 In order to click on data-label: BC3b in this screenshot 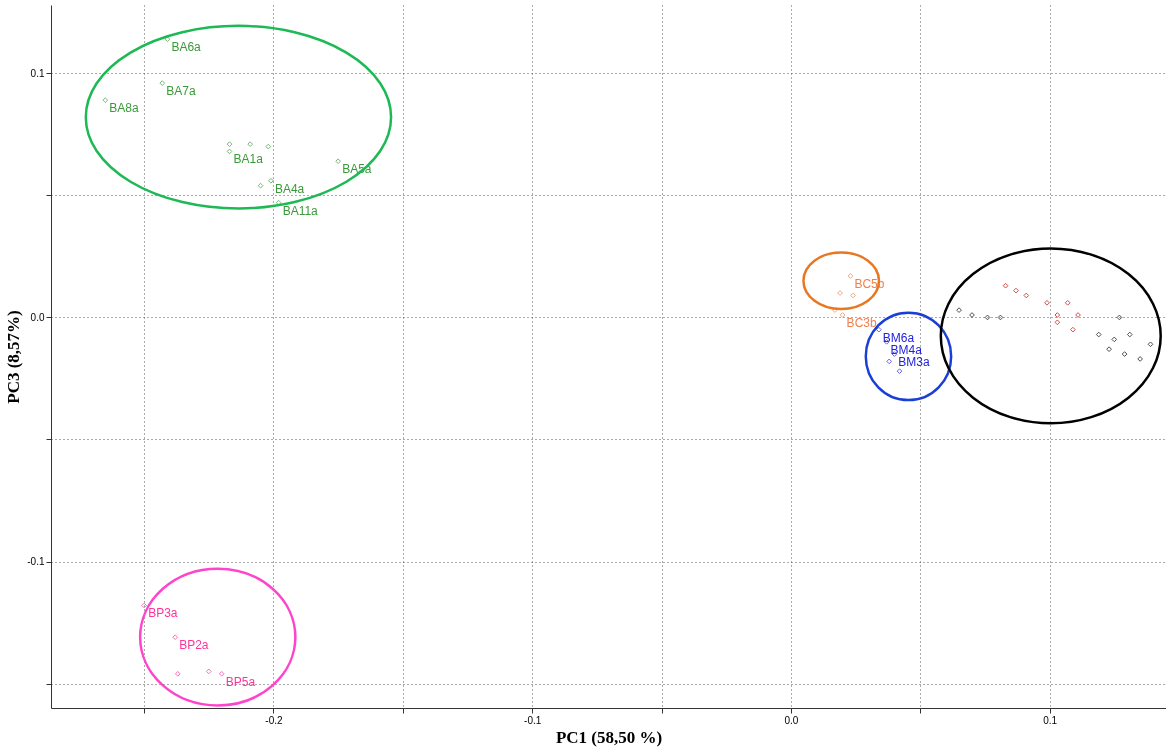, I will do `click(861, 323)`.